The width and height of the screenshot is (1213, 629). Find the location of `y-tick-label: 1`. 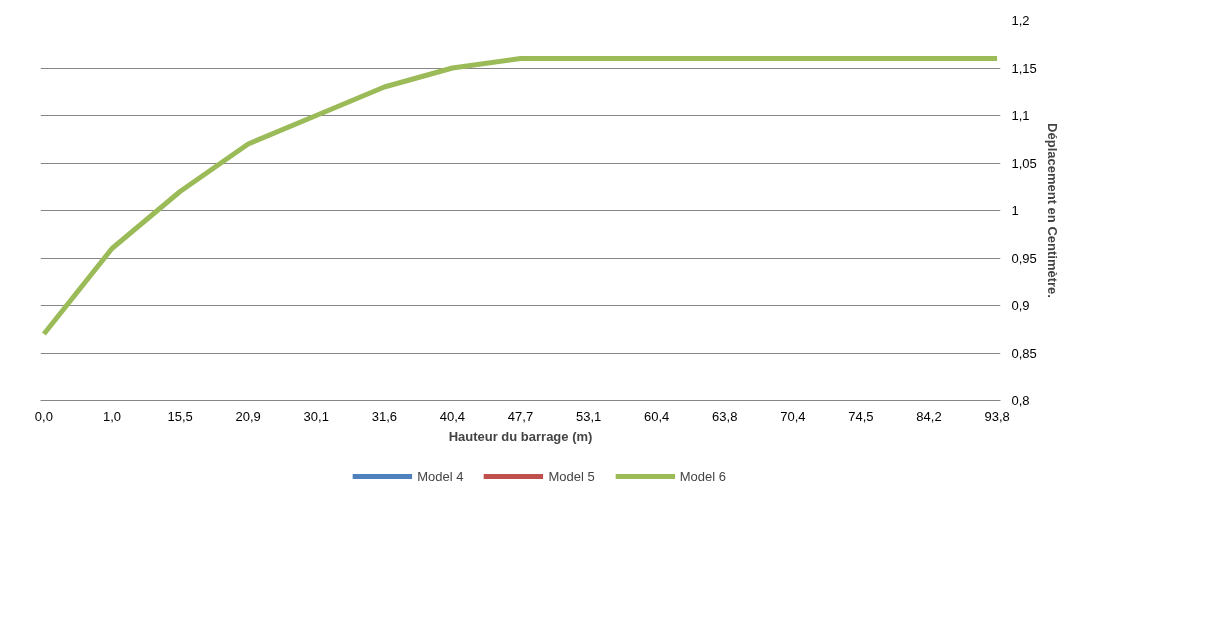

y-tick-label: 1 is located at coordinates (1015, 210).